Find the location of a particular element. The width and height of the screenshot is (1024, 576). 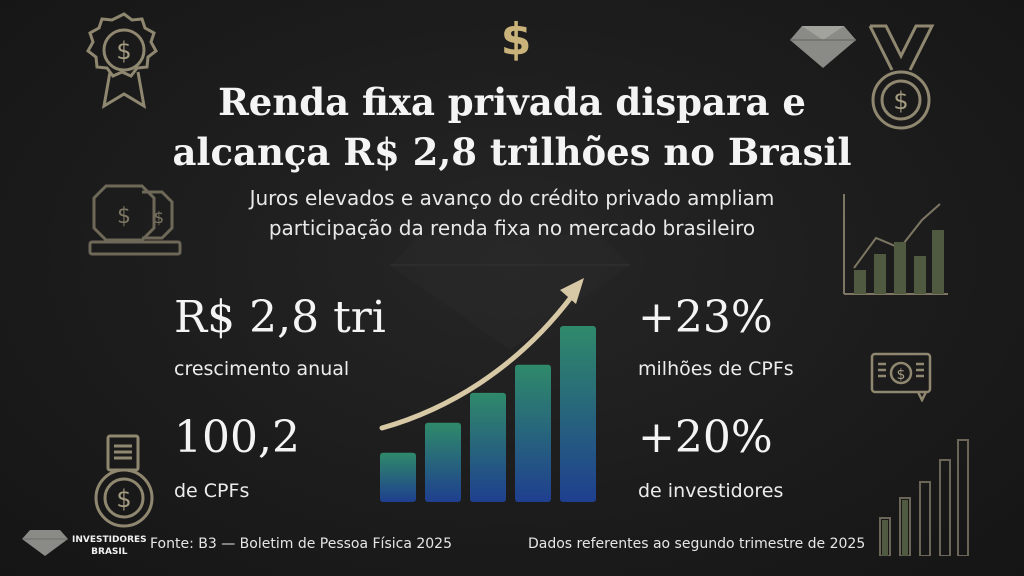

stat-value-cpfs: 100,2 is located at coordinates (237, 437).